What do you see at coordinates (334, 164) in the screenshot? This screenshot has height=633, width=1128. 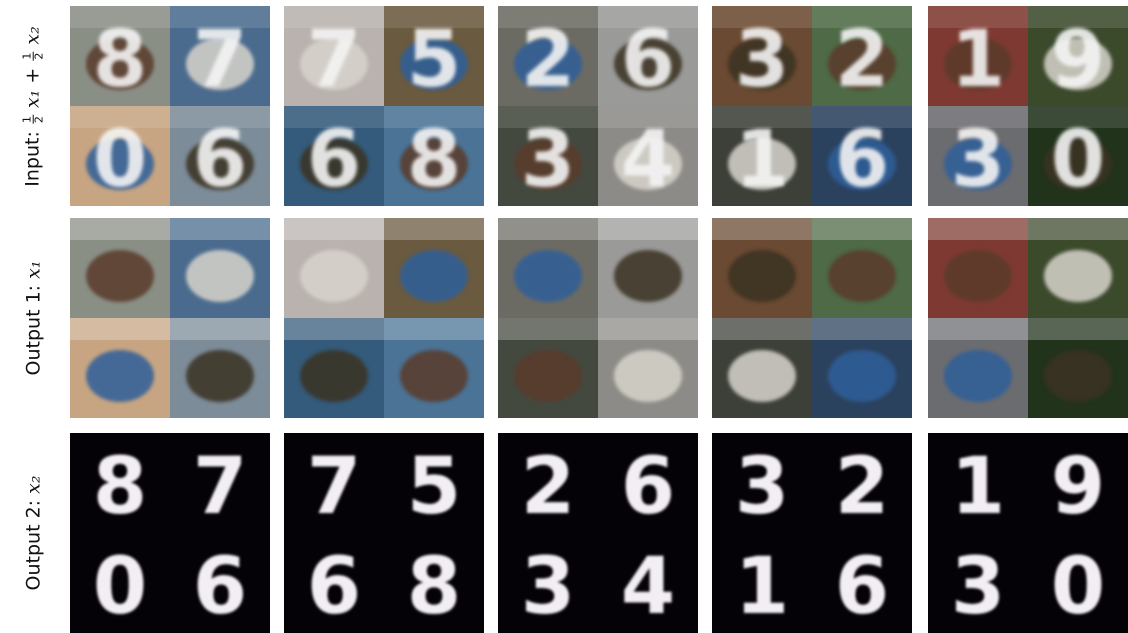 I see `image-blob-sky` at bounding box center [334, 164].